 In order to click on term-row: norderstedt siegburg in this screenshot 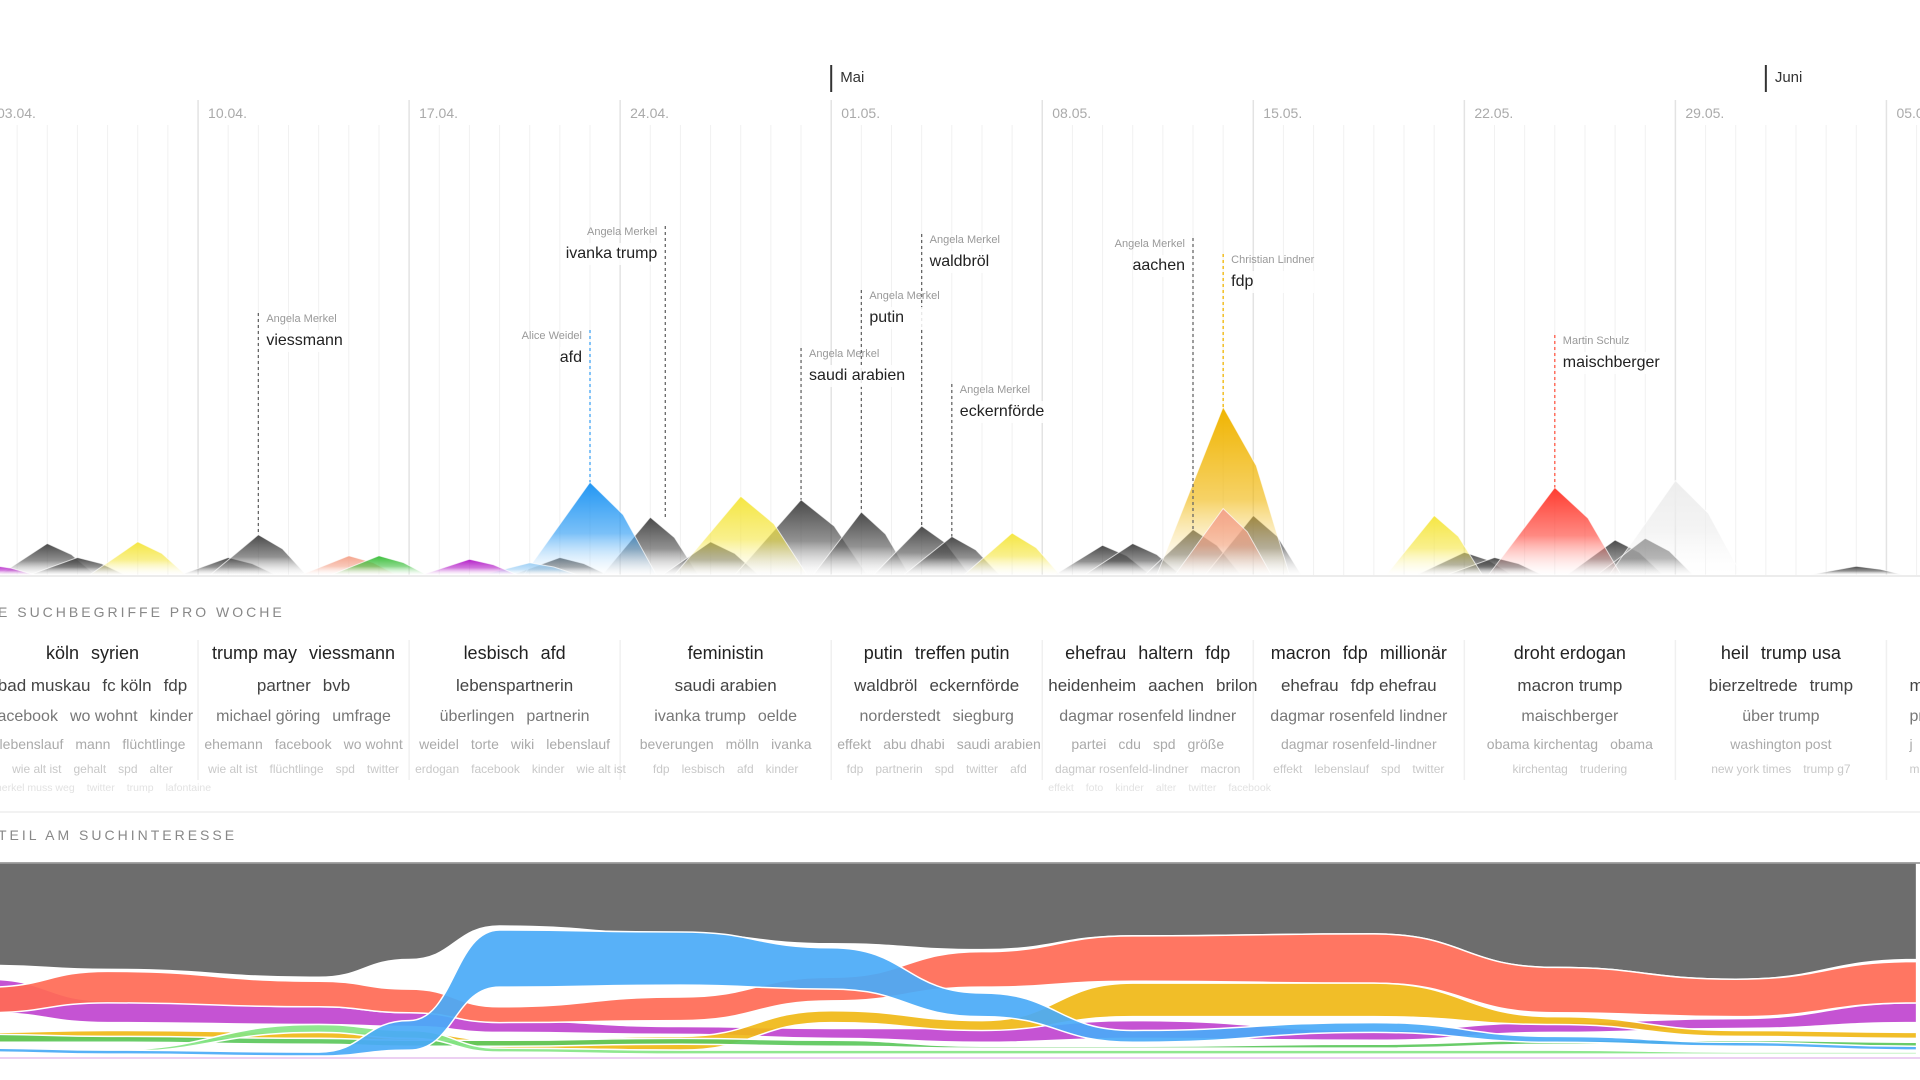, I will do `click(936, 717)`.